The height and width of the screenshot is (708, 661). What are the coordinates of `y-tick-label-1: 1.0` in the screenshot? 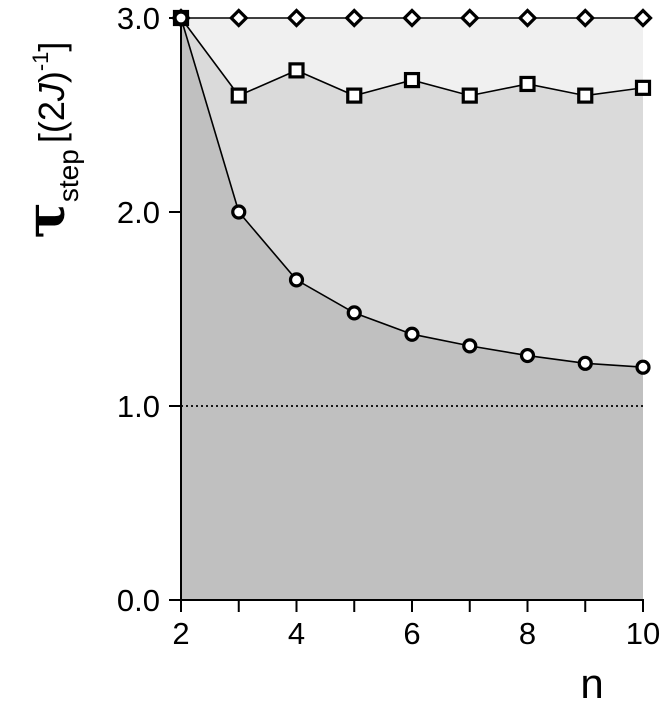 It's located at (138, 406).